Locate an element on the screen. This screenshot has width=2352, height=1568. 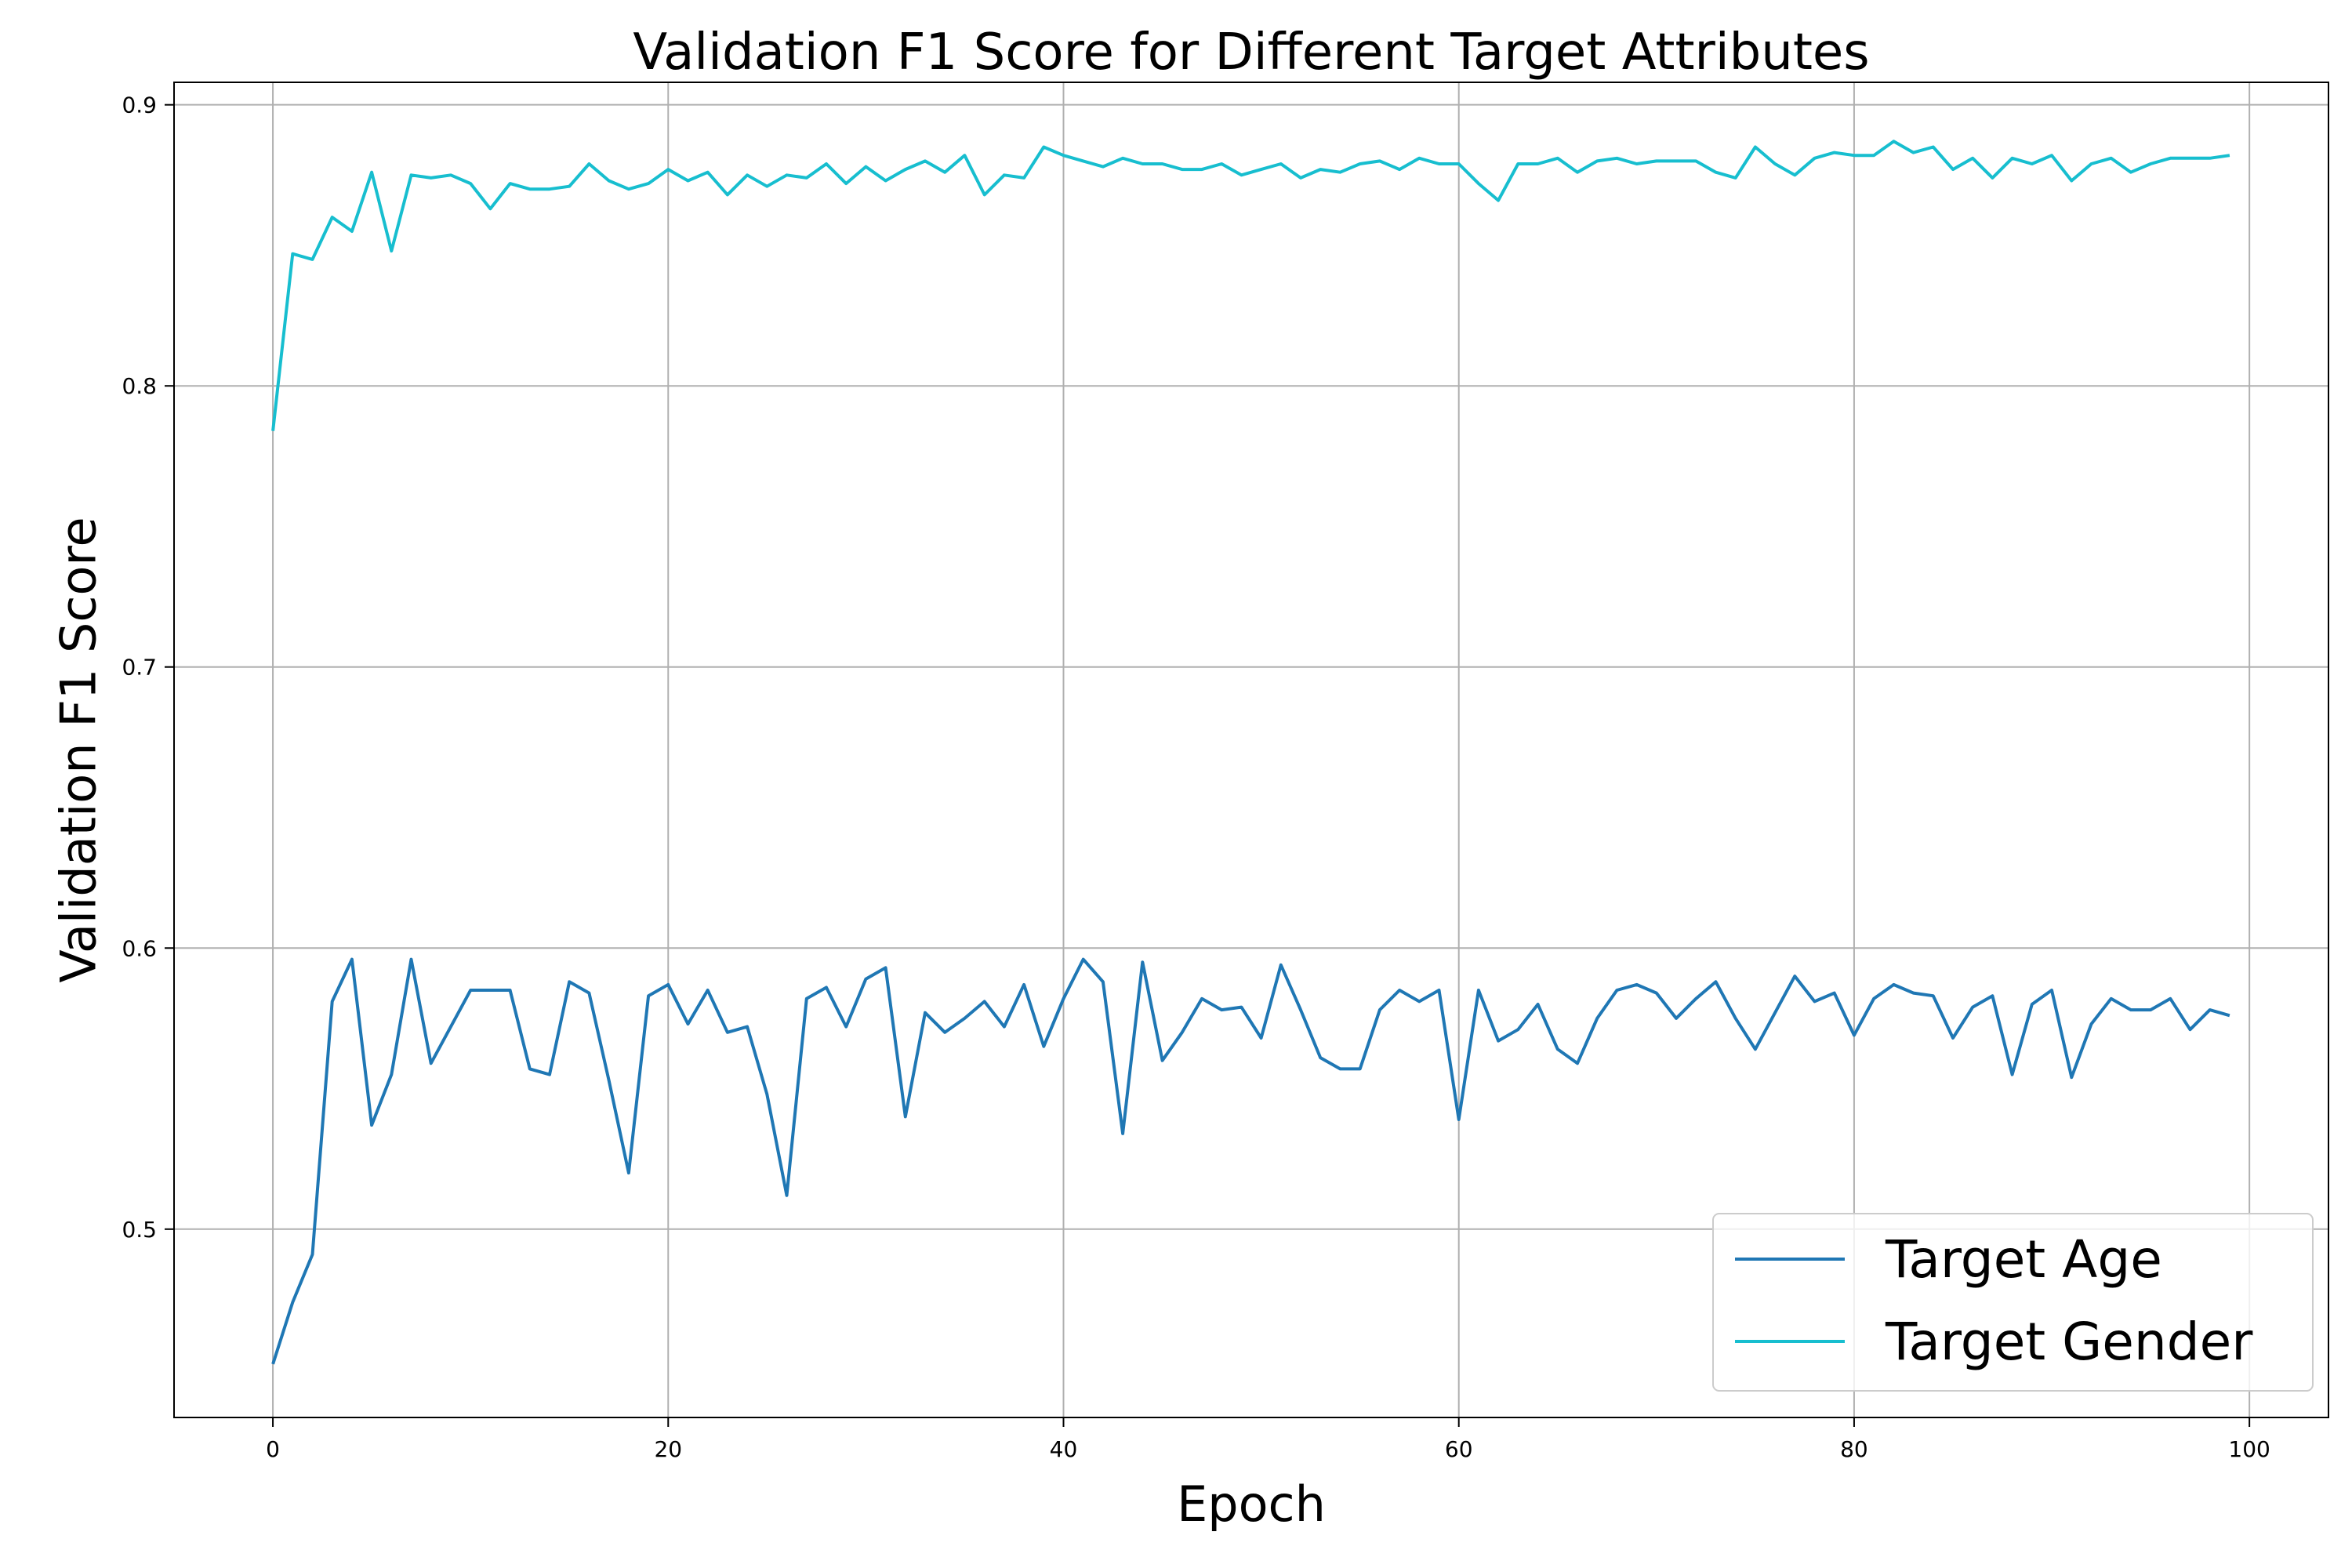
legend-label-target-gender: Target Gender is located at coordinates (2069, 1342).